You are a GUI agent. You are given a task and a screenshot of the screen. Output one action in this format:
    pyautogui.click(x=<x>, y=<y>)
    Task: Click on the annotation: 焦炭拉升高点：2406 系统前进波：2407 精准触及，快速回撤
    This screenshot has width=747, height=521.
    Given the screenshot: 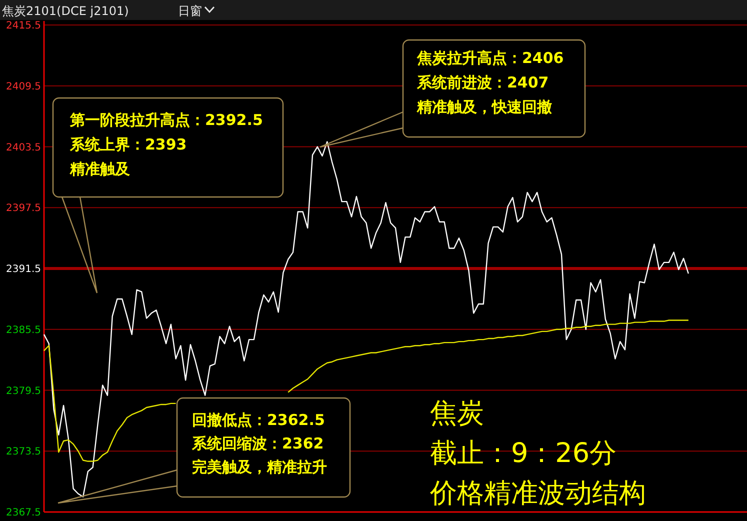 What is the action you would take?
    pyautogui.click(x=490, y=82)
    